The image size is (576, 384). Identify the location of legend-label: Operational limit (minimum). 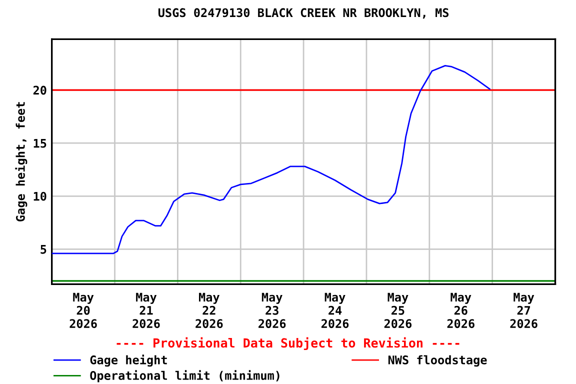
(185, 376).